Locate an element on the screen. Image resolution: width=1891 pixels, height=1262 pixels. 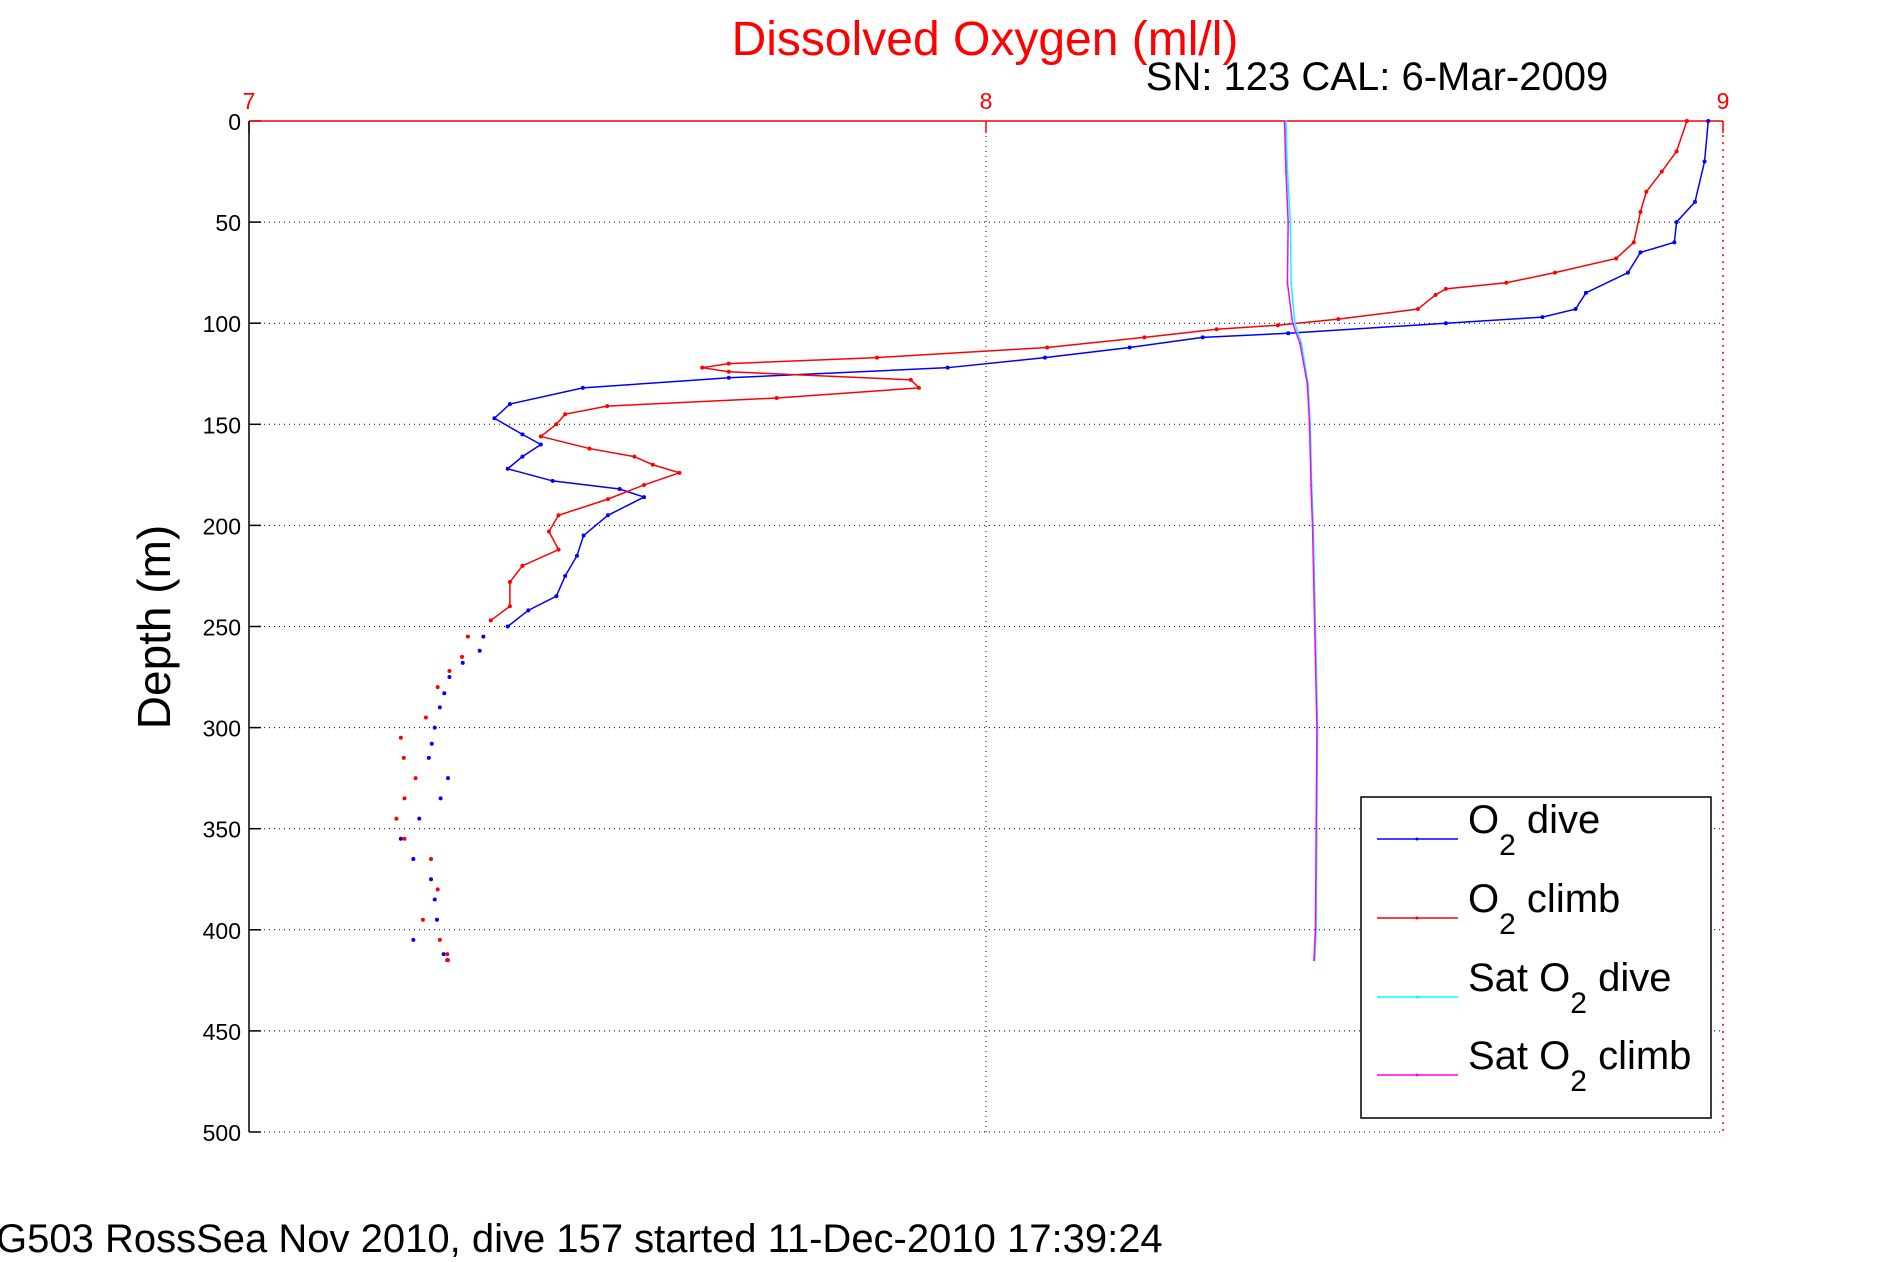
legend-label: Sat O2 dive is located at coordinates (1569, 988).